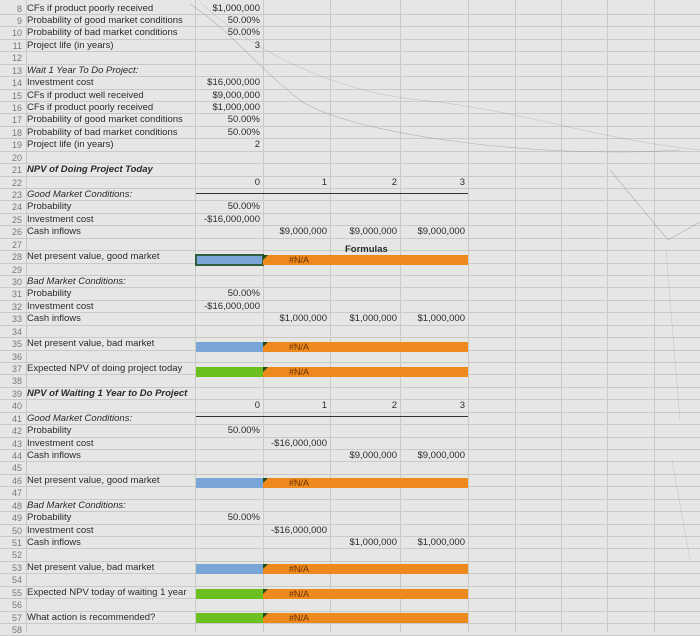 The image size is (700, 636). What do you see at coordinates (229, 260) in the screenshot?
I see `npv-good-today-input-cell` at bounding box center [229, 260].